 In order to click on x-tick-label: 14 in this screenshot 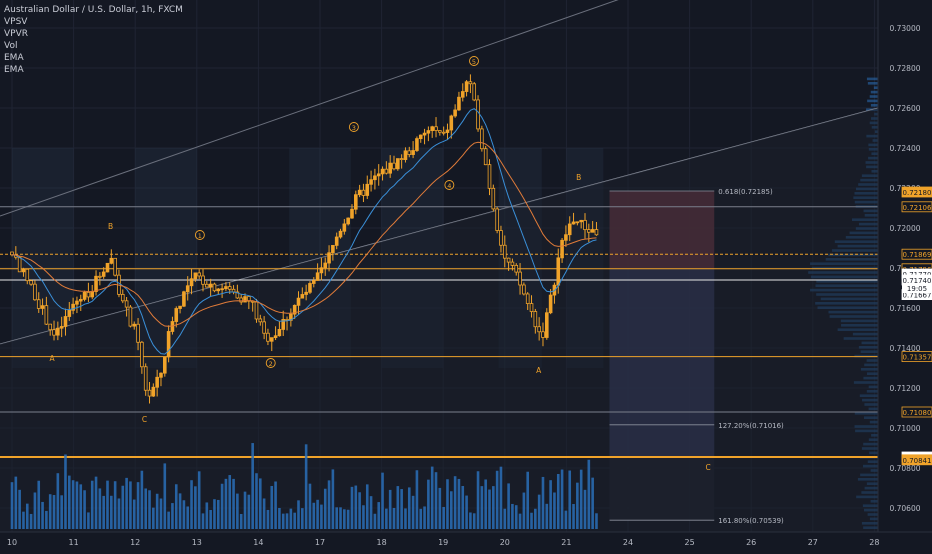, I will do `click(258, 542)`.